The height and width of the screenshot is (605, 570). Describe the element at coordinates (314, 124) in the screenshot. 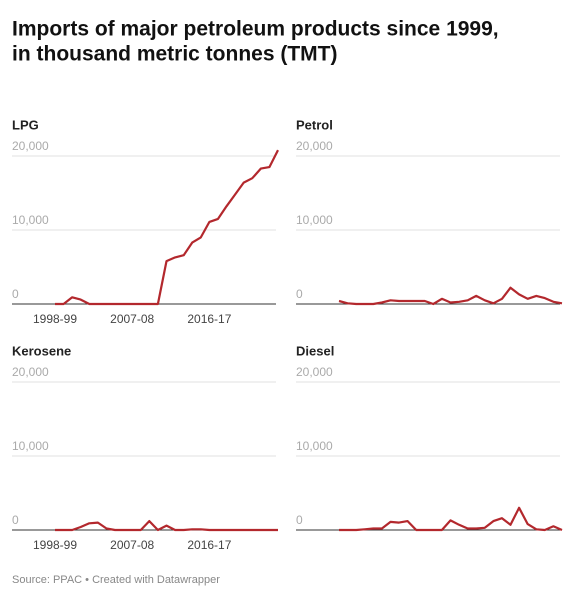

I see `panel-title: Petrol` at that location.